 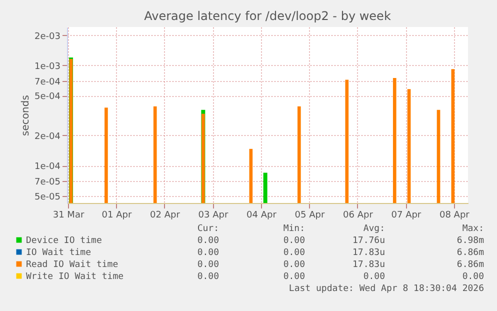 What do you see at coordinates (473, 229) in the screenshot?
I see `text: Max:` at bounding box center [473, 229].